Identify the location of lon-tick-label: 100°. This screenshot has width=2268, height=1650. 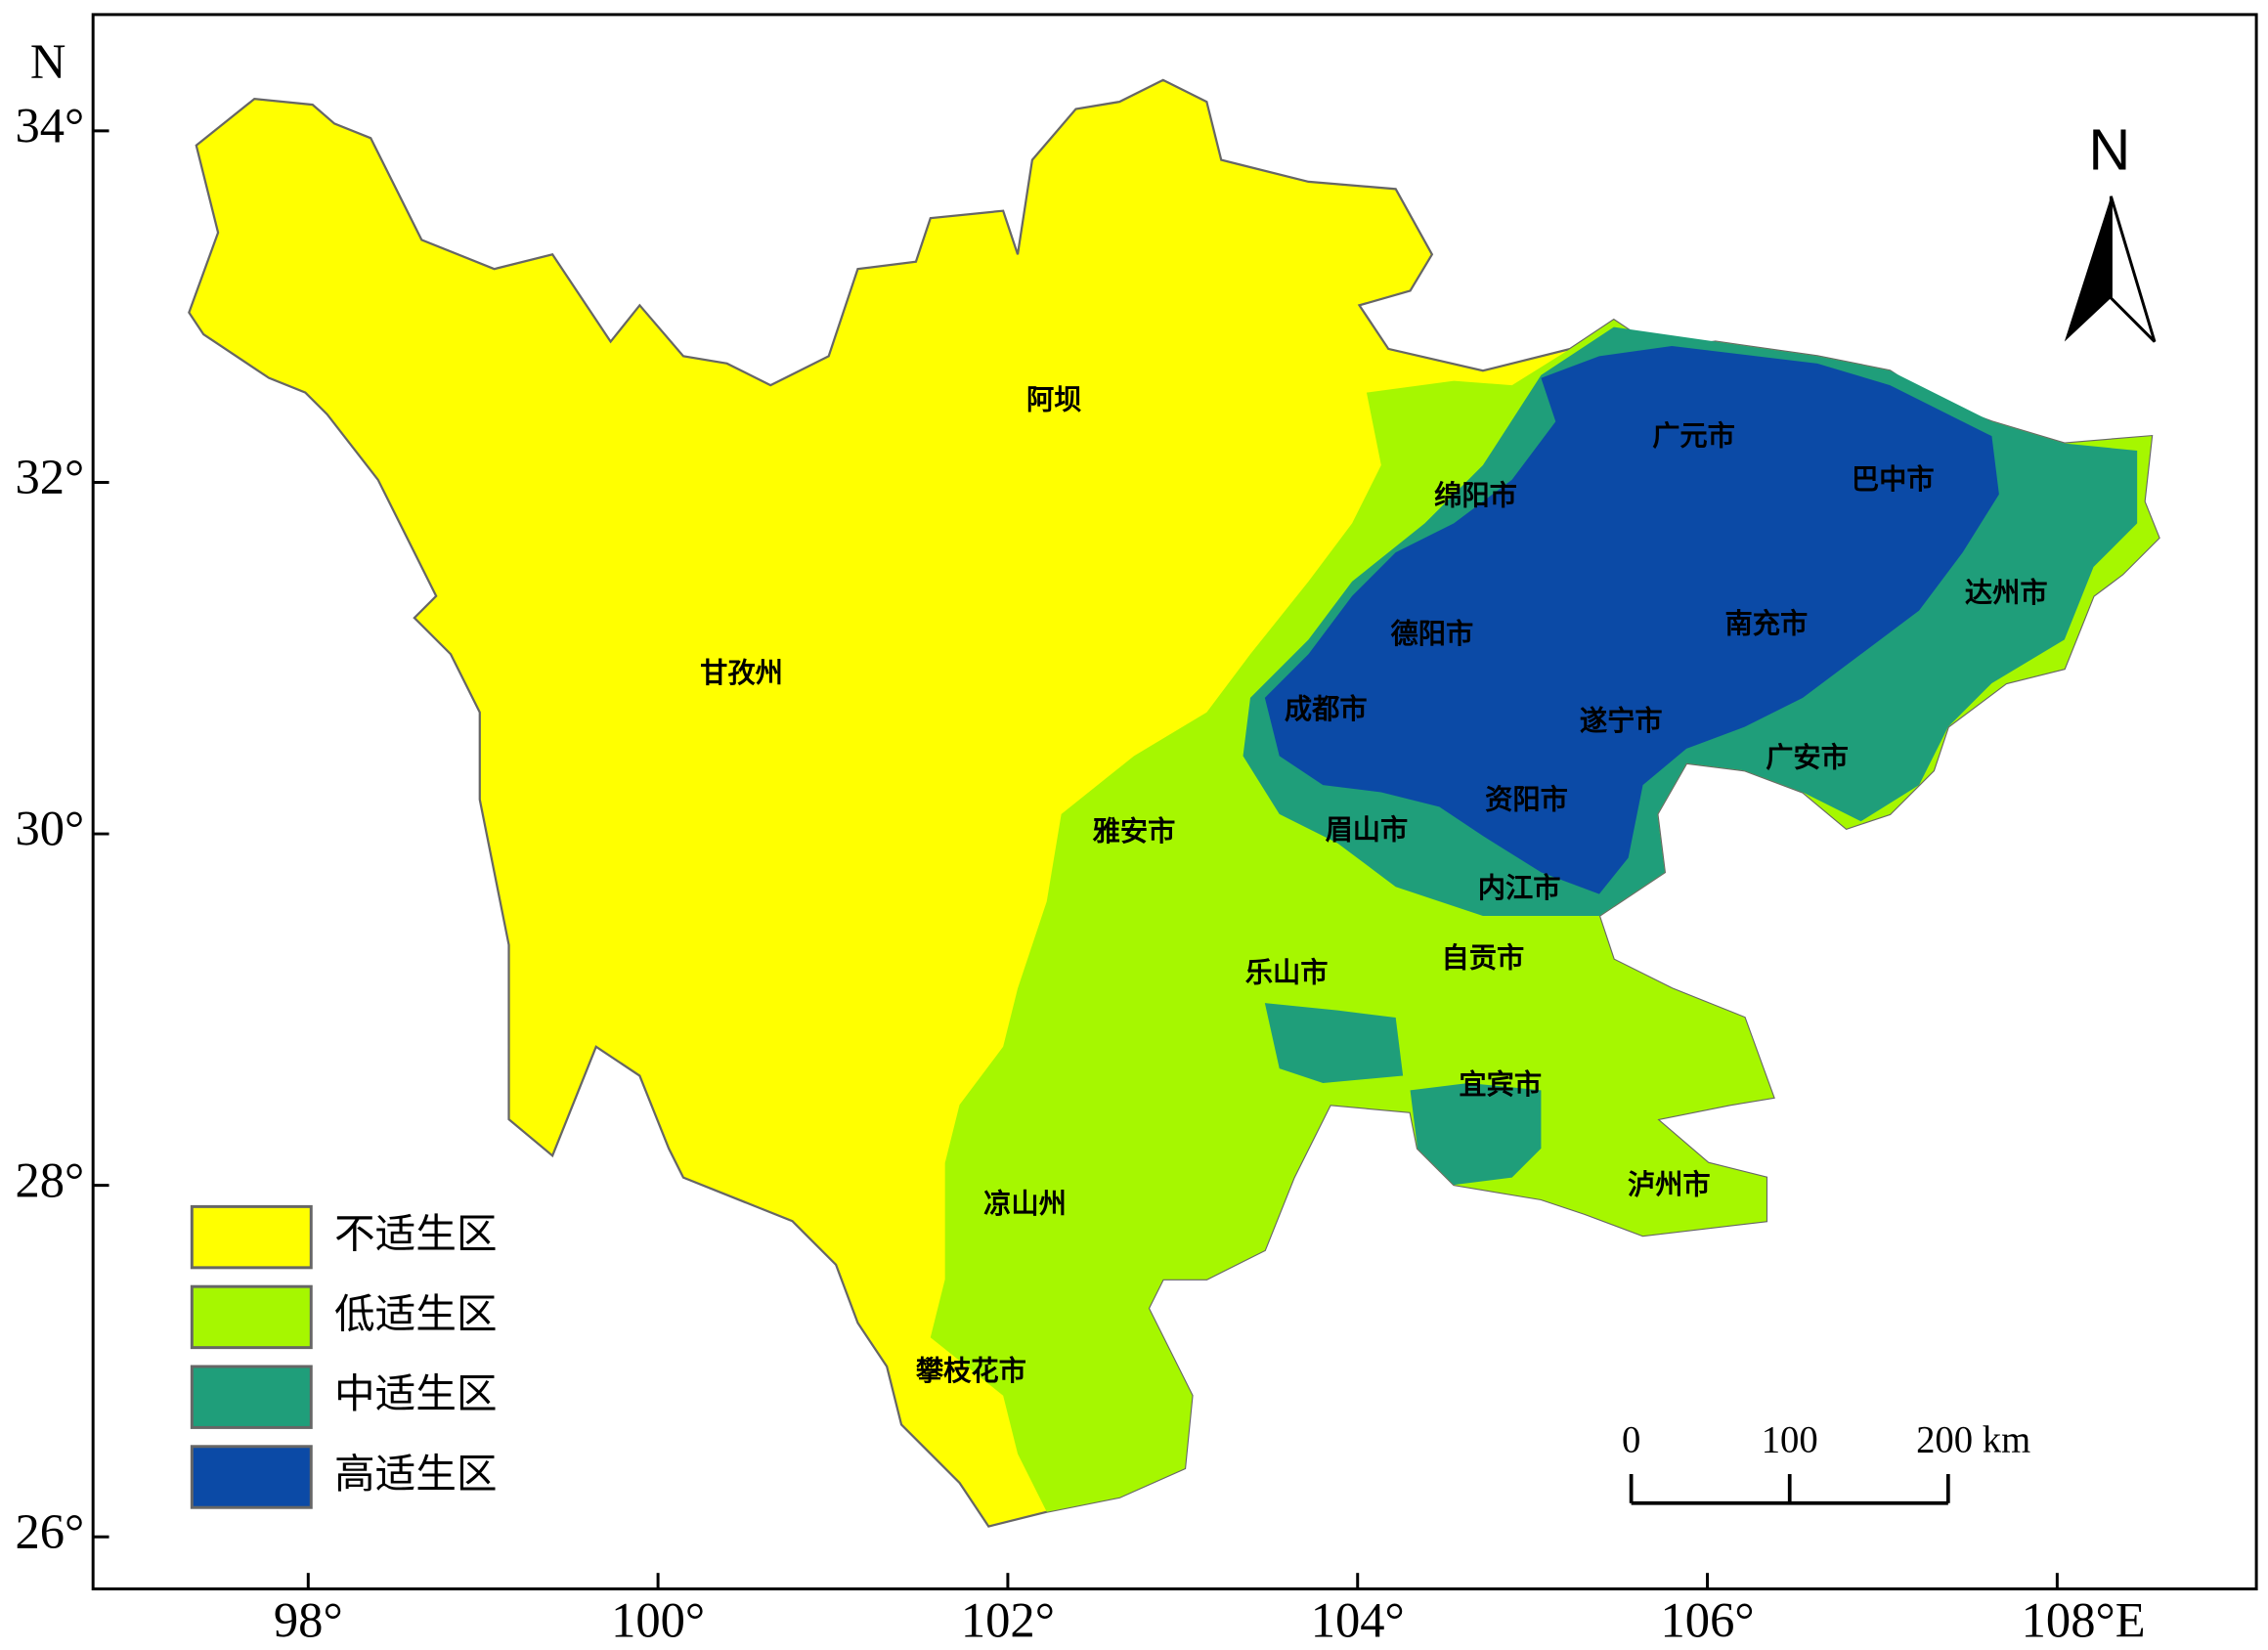
(658, 1619).